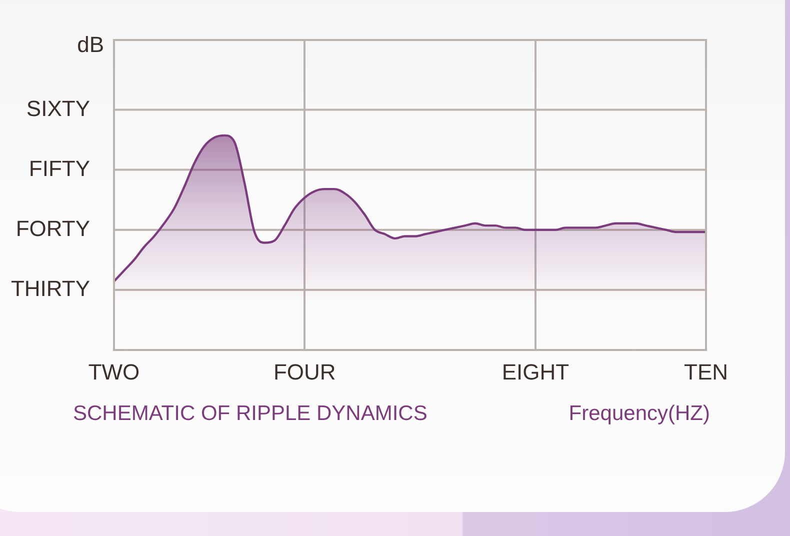  Describe the element at coordinates (53, 228) in the screenshot. I see `ref-line-label: FORTY` at that location.